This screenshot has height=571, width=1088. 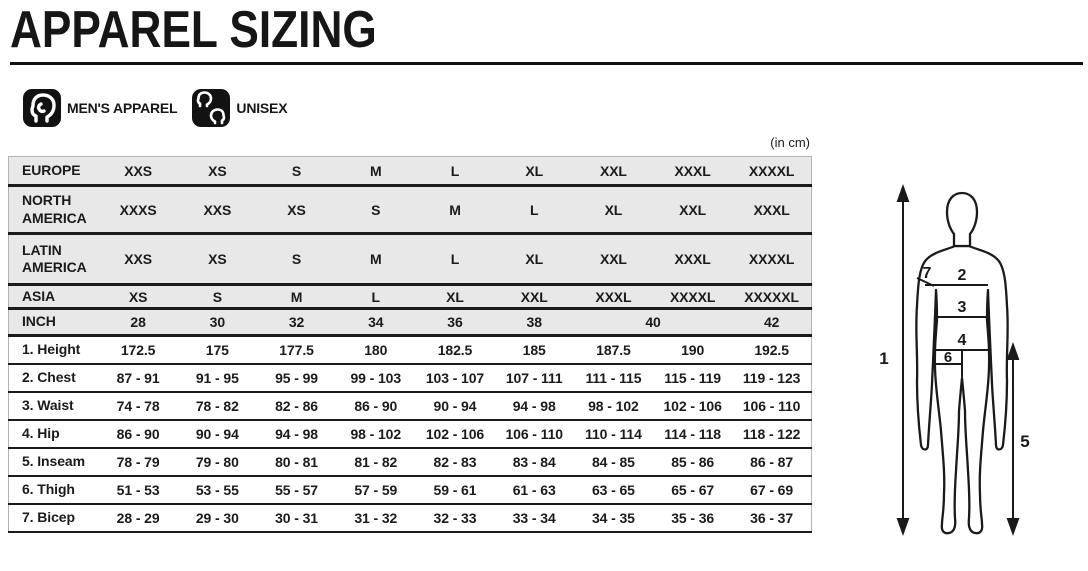 I want to click on row-label: 3. Waist, so click(x=48, y=404).